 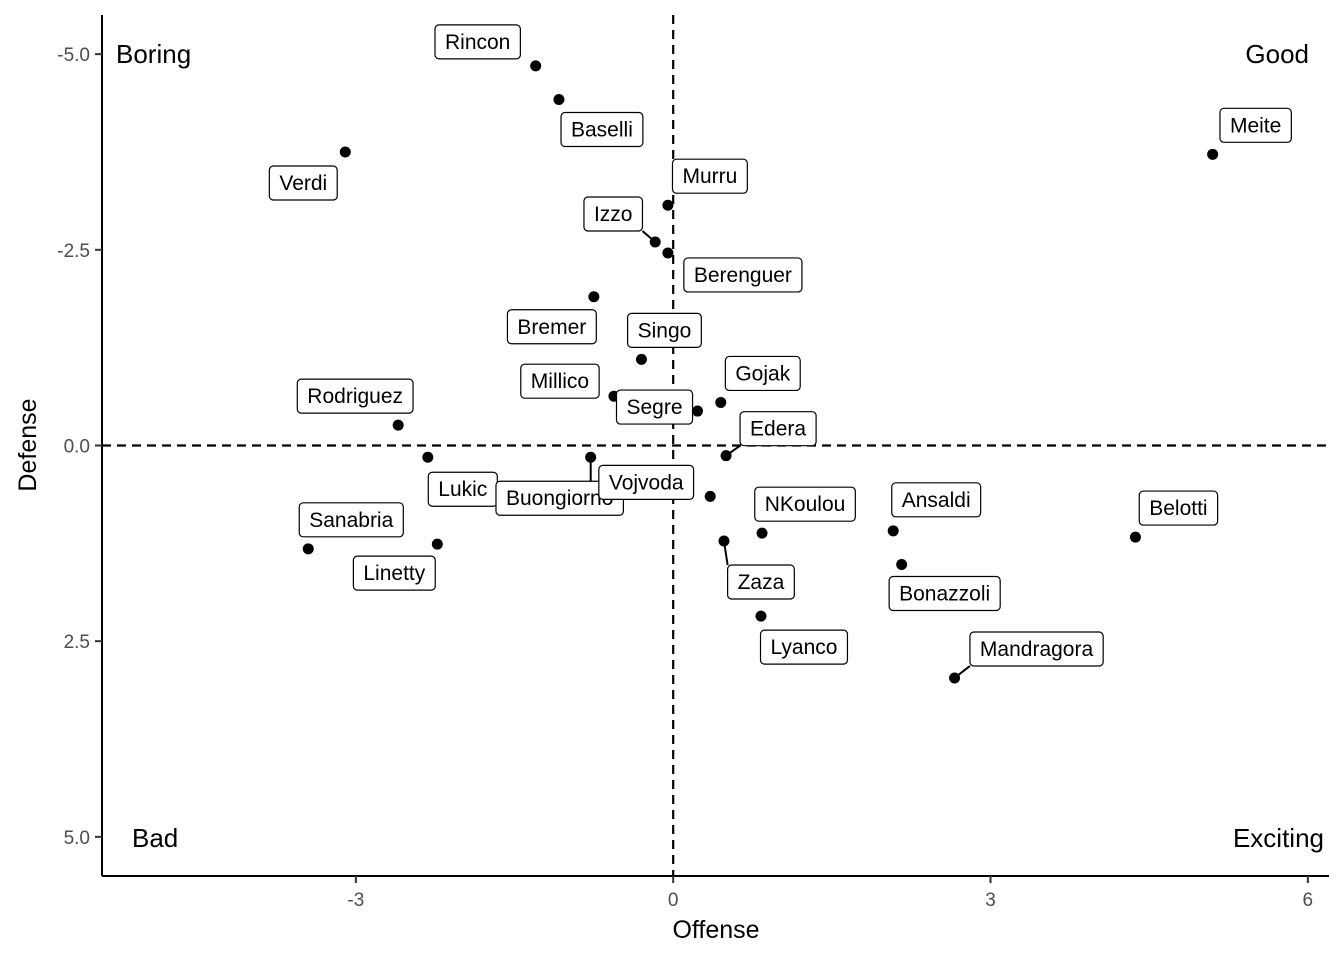 I want to click on label-text: Bremer, so click(x=551, y=327).